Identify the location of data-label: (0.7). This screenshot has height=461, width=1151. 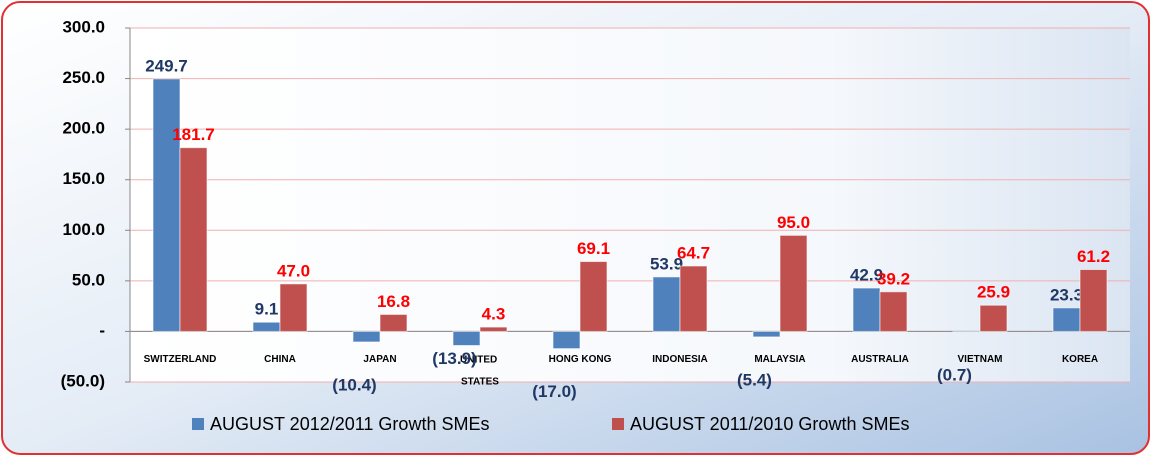
(954, 375).